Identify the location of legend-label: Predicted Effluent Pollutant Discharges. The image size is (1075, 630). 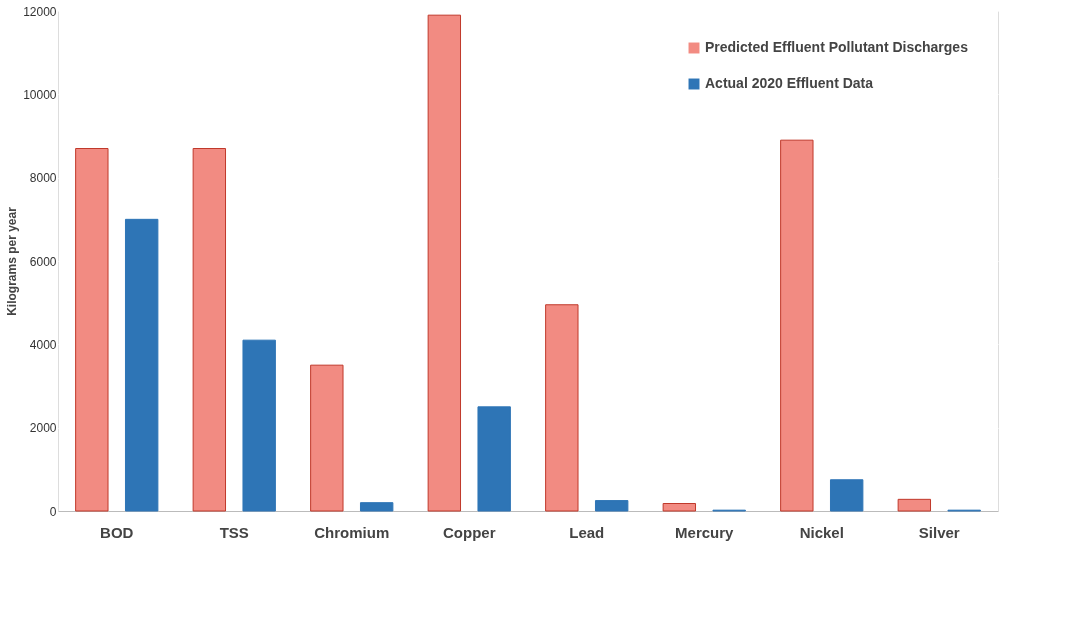
(837, 47).